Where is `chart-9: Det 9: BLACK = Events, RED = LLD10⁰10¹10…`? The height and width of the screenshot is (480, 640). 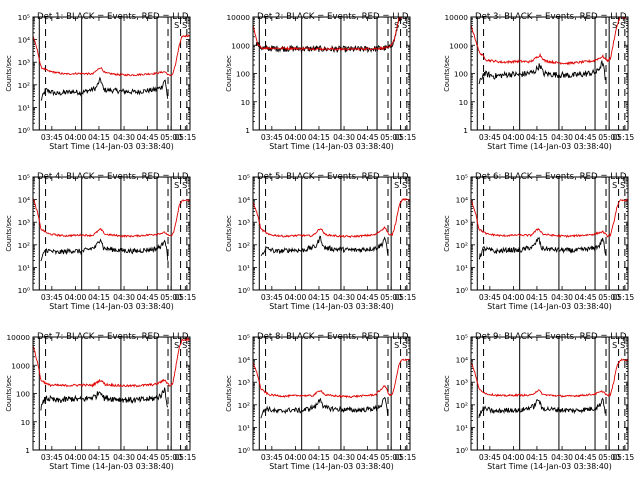 chart-9: Det 9: BLACK = Events, RED = LLD10⁰10¹10… is located at coordinates (538, 401).